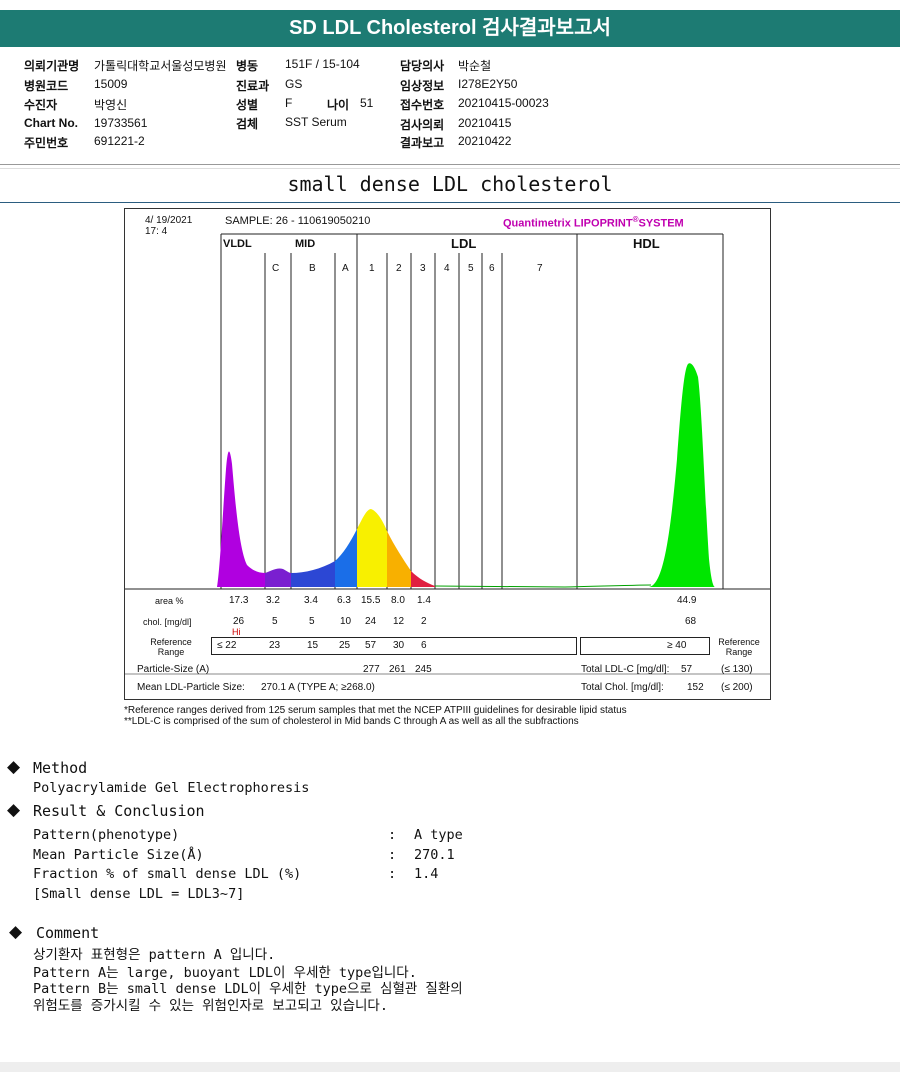 This screenshot has width=900, height=1072. Describe the element at coordinates (275, 645) in the screenshot. I see `ref-c: 23` at that location.